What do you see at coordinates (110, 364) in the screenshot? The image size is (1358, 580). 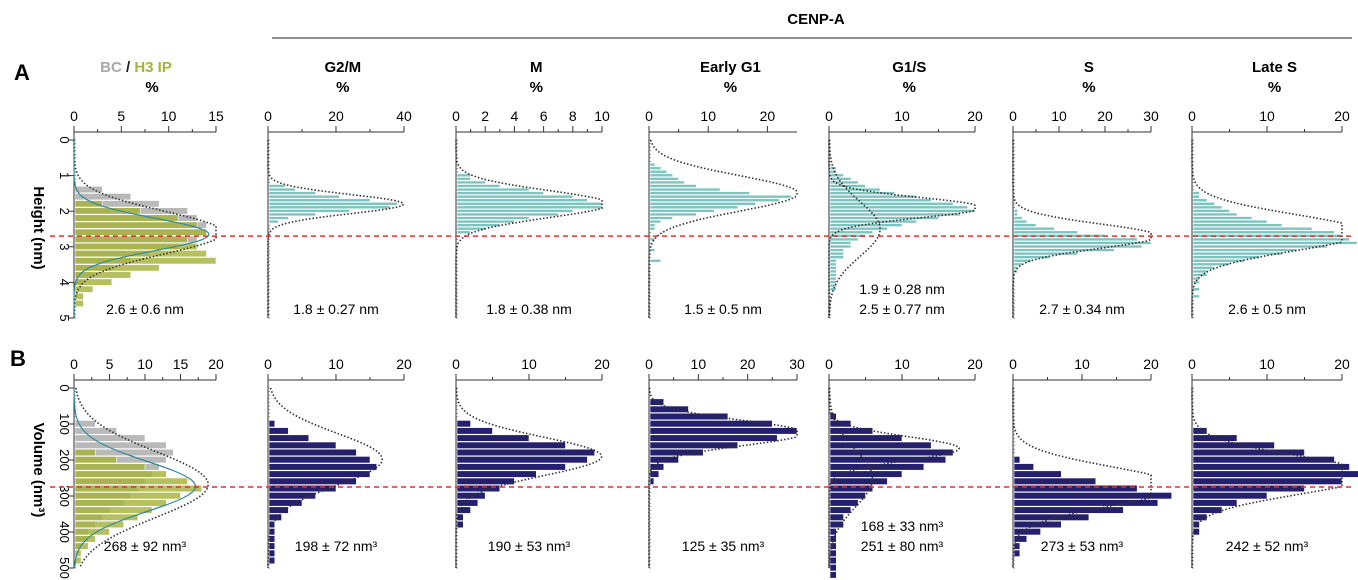 I see `x-tick-label: 5` at bounding box center [110, 364].